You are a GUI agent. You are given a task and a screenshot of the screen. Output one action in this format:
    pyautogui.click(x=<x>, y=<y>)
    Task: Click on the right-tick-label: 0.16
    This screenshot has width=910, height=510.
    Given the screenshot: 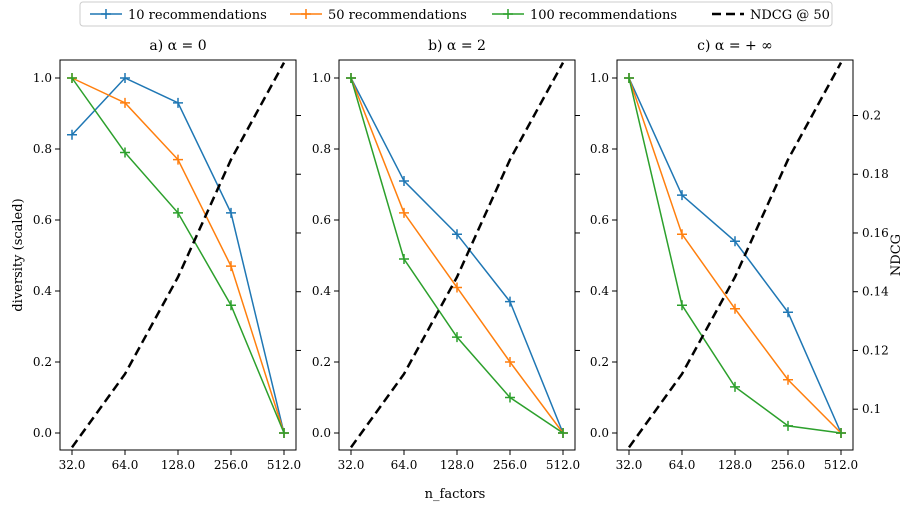 What is the action you would take?
    pyautogui.click(x=875, y=233)
    